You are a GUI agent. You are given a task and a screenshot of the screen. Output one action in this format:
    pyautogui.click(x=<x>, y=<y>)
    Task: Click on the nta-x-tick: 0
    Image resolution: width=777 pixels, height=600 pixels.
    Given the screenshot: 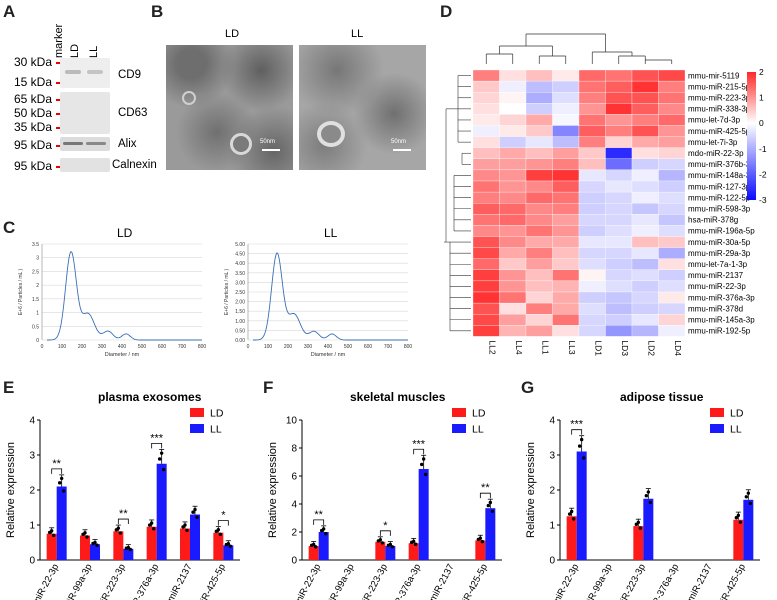 What is the action you would take?
    pyautogui.click(x=248, y=347)
    